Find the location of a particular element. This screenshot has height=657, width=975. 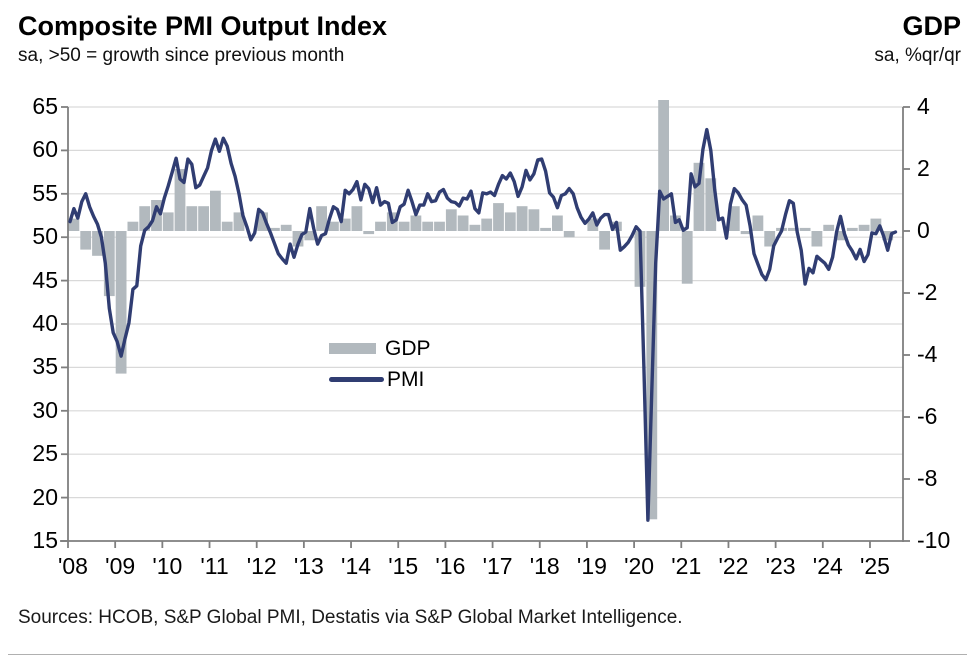

right-axis-subtitle: sa, %qr/qr is located at coordinates (917, 55).